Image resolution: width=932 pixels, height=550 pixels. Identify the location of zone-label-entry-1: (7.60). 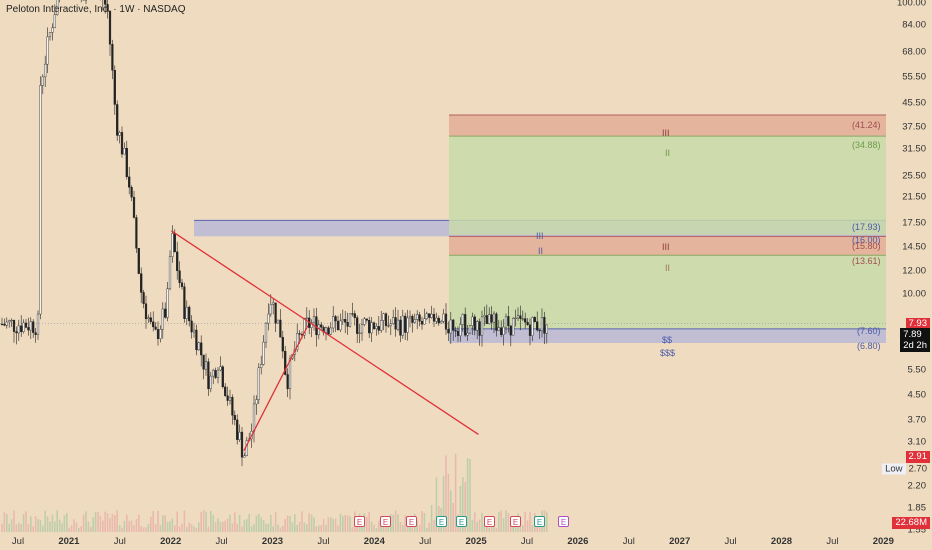
(869, 331).